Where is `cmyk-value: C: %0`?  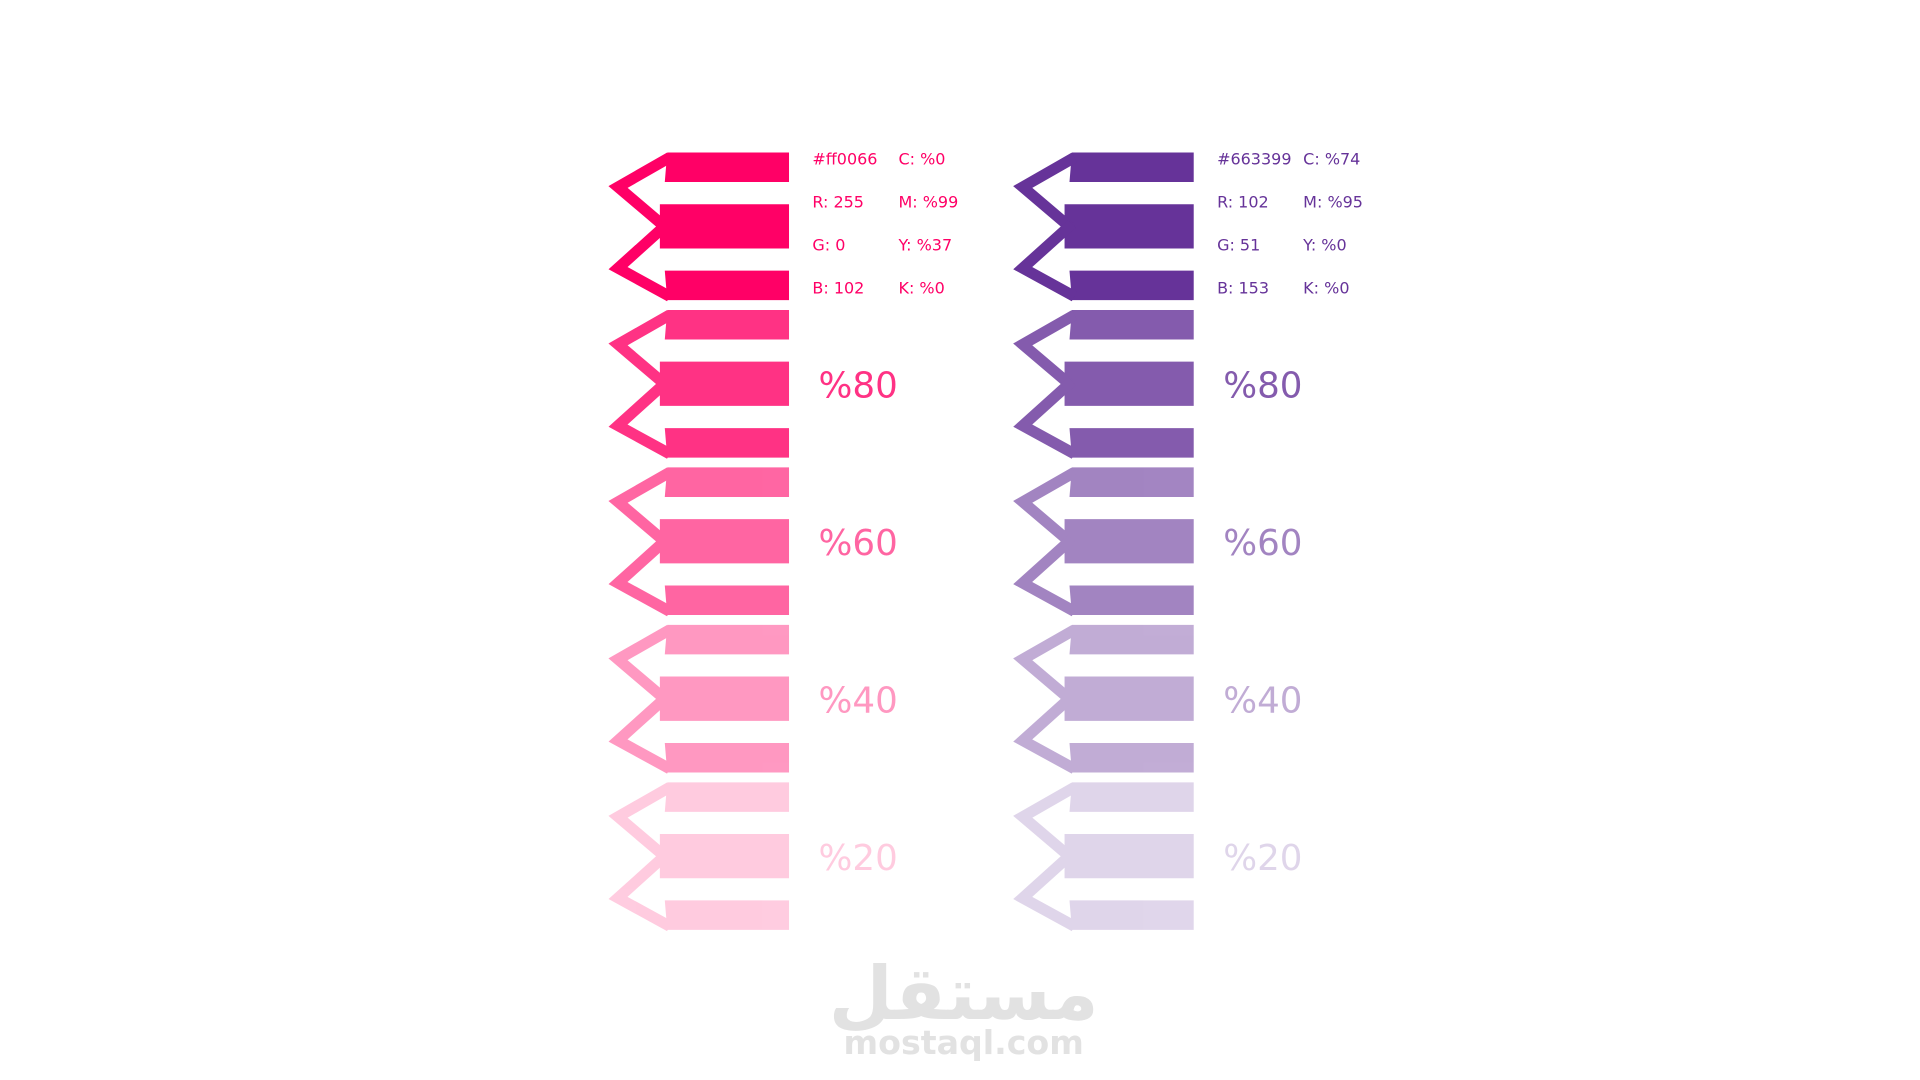
cmyk-value: C: %0 is located at coordinates (921, 158).